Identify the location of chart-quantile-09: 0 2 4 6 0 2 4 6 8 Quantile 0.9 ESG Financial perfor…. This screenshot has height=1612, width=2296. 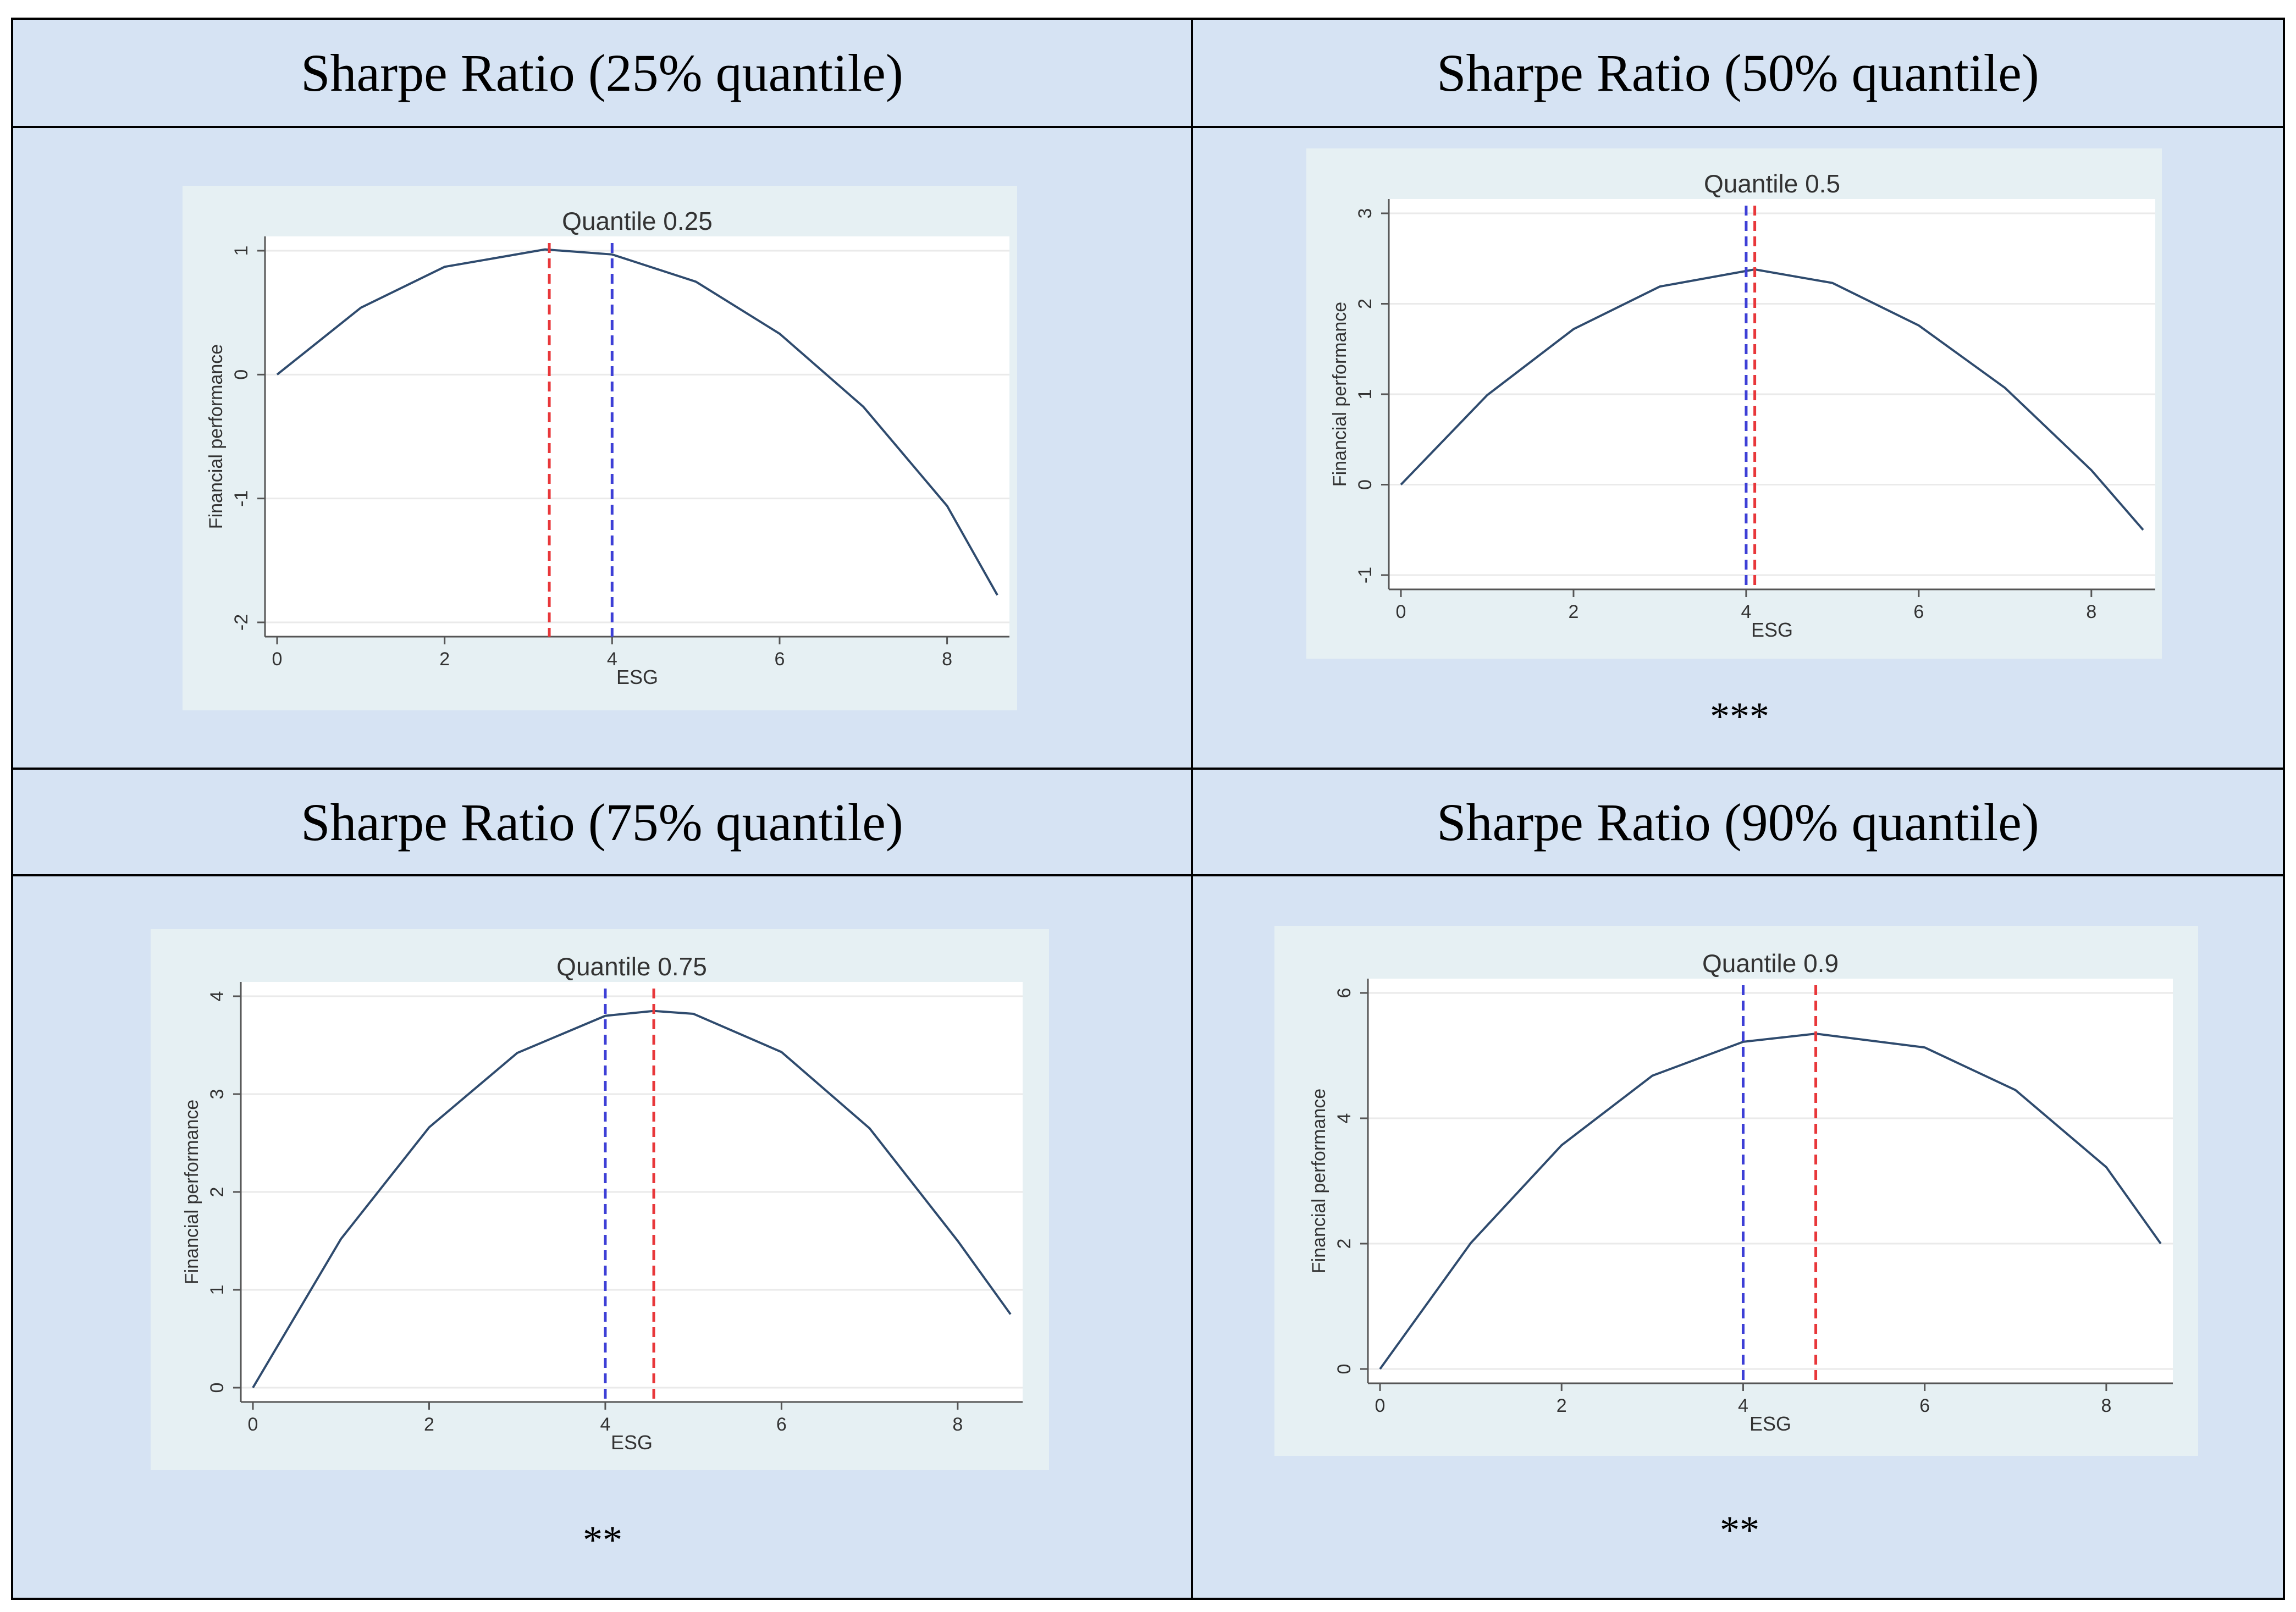
(1736, 1191).